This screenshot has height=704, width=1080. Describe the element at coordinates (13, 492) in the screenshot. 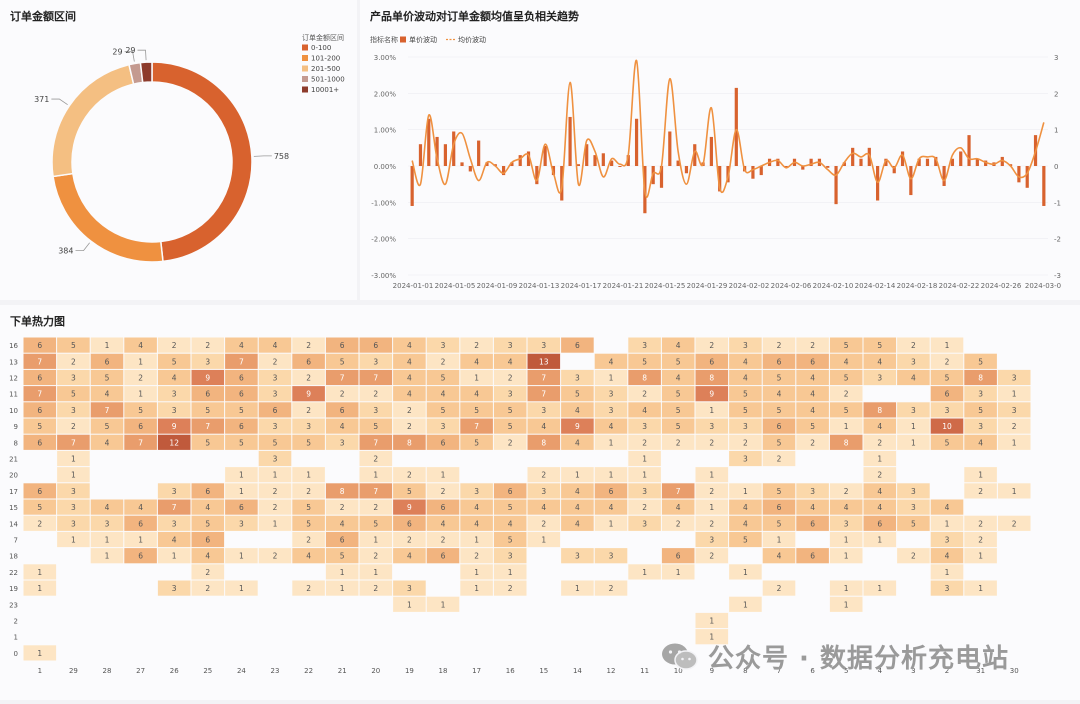

I see `heatmap-y-label: 17` at that location.